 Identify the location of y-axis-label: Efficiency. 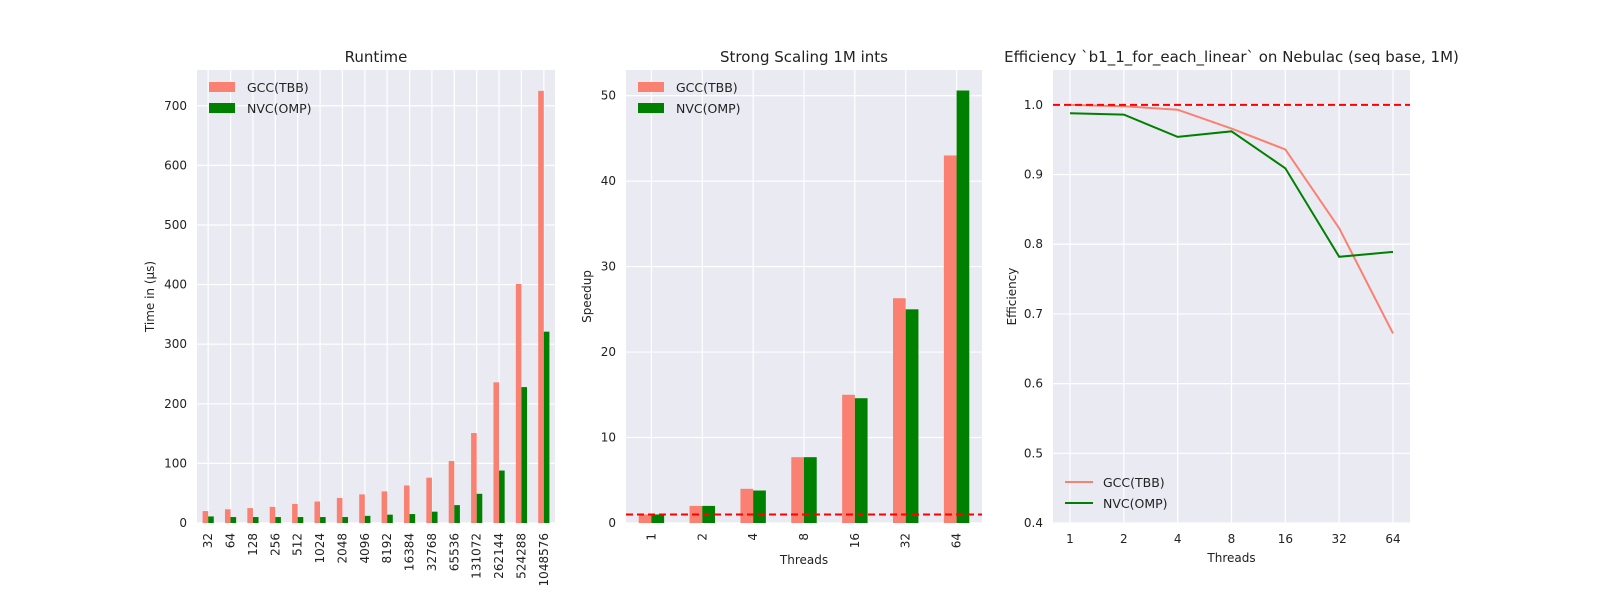
(1012, 297).